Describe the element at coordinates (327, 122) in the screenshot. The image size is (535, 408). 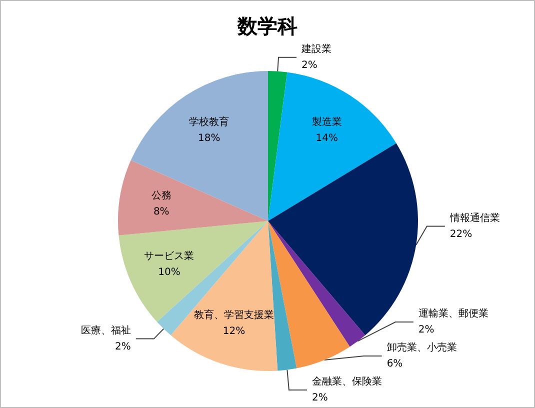
I see `slice-label: 製造業` at that location.